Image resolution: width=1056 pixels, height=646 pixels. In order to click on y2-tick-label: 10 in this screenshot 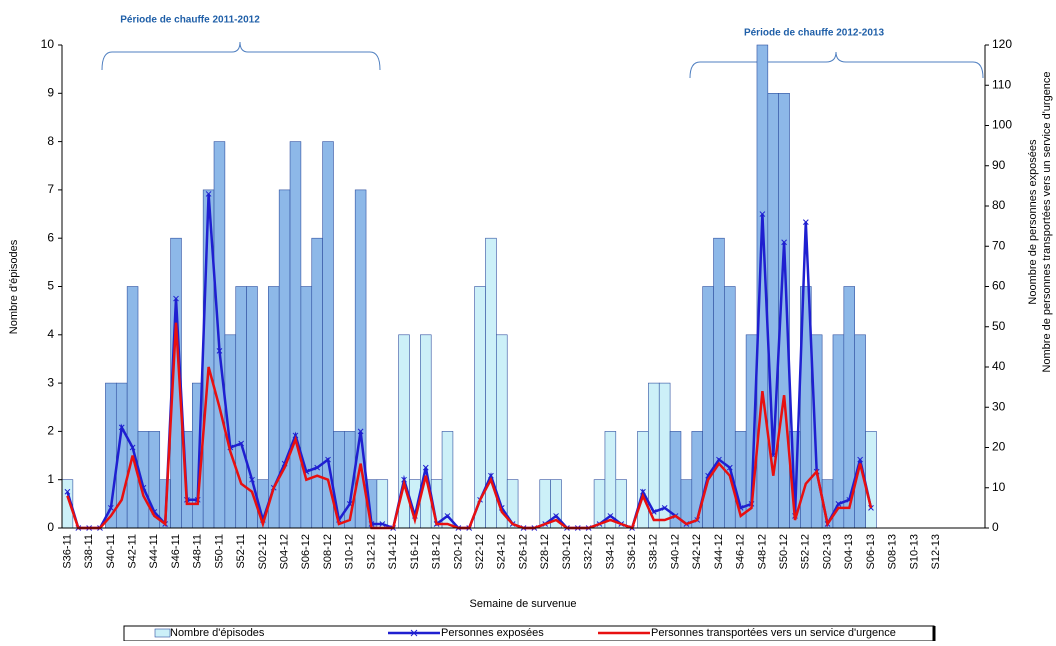, I will do `click(999, 487)`.